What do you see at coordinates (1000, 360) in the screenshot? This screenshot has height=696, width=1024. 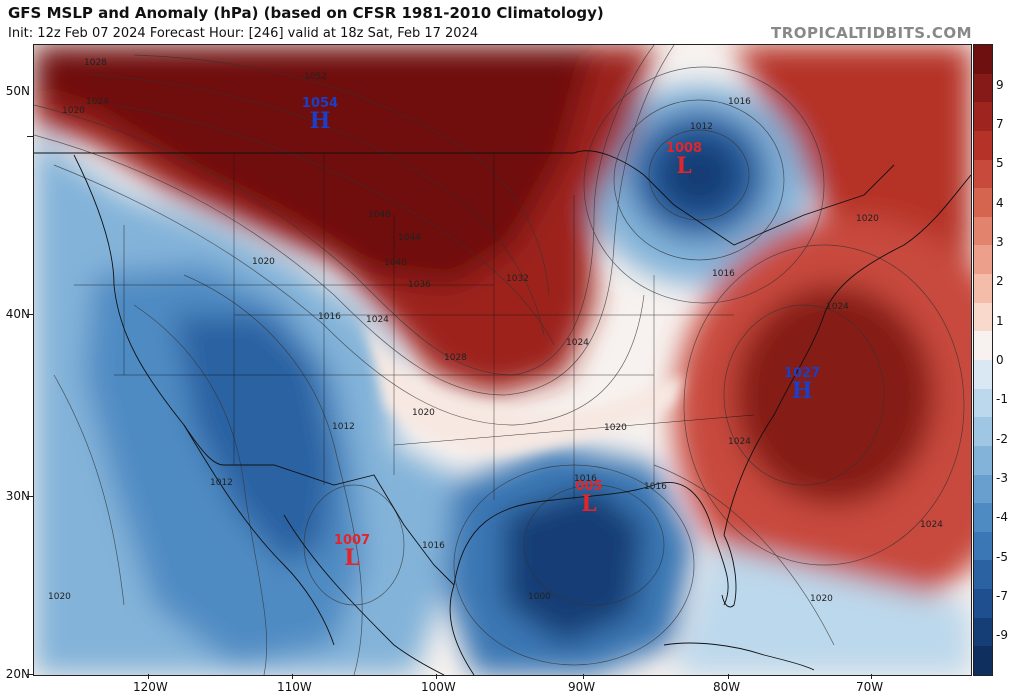 I see `colorbar-label: 0` at bounding box center [1000, 360].